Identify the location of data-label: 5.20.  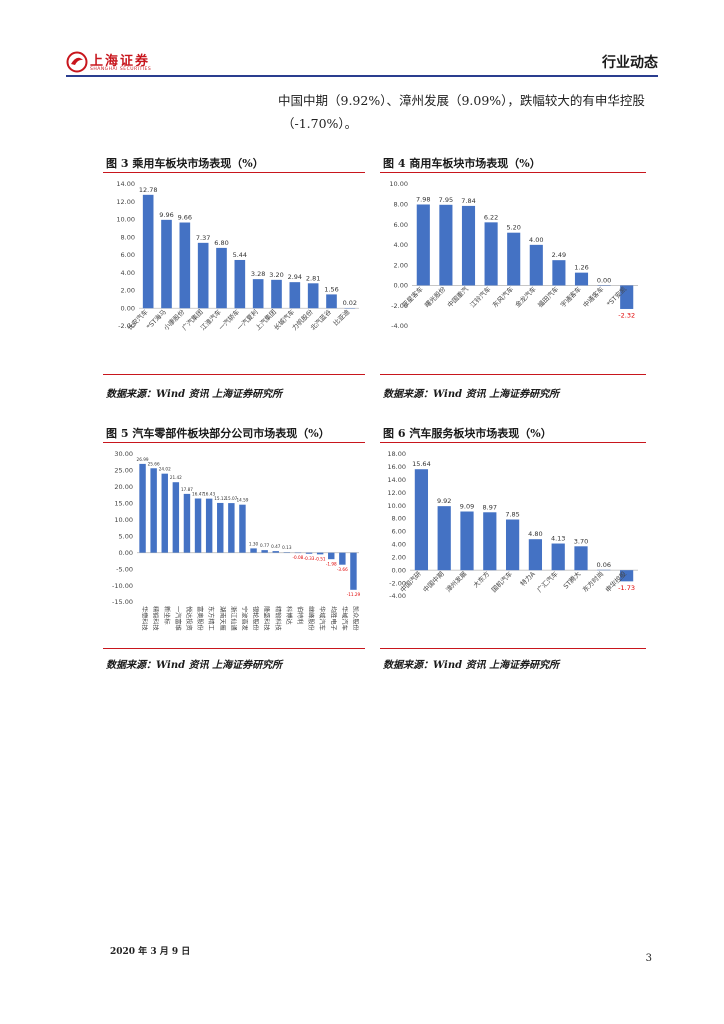
(513, 228).